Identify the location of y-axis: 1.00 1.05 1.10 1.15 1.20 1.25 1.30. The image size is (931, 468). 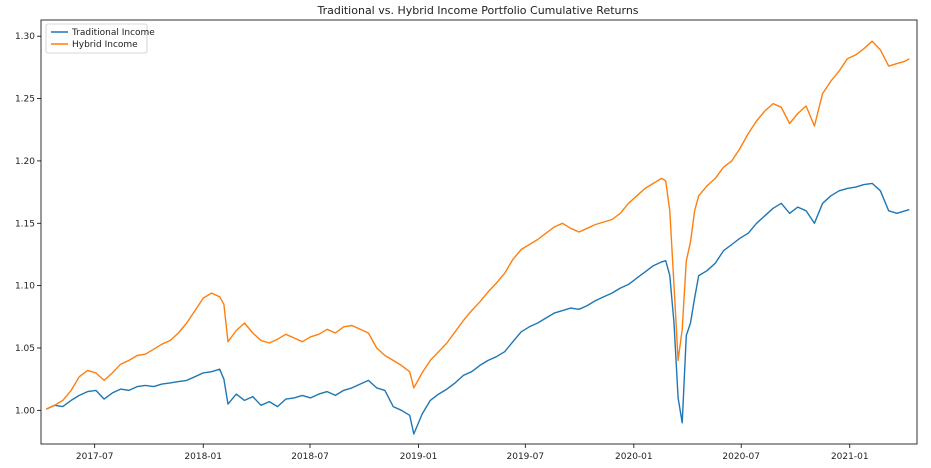
(28, 224).